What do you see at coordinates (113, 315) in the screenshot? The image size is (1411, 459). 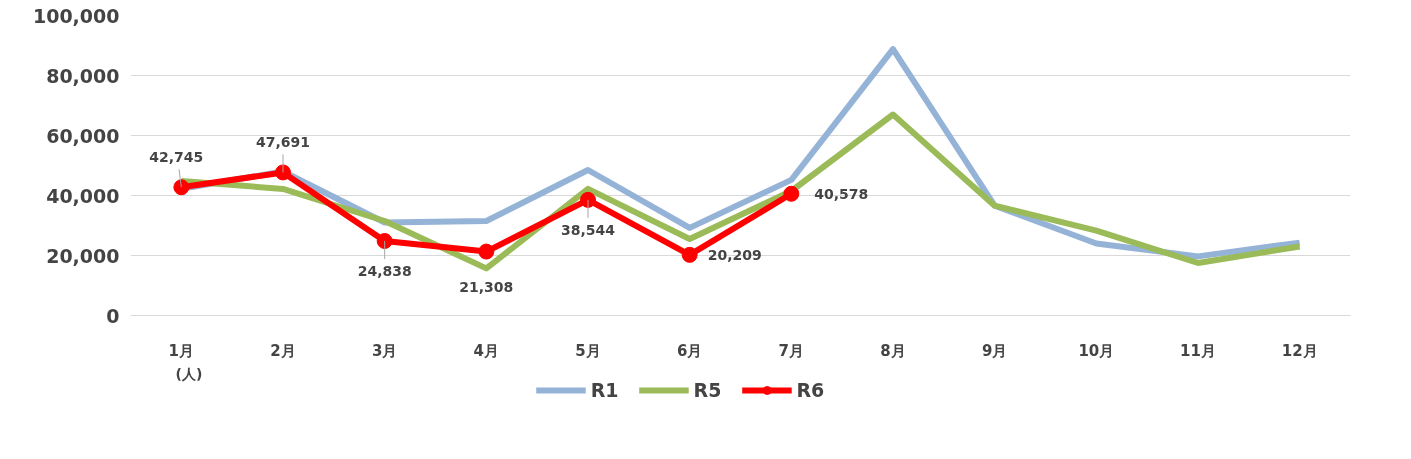 I see `y-tick-label: 0` at bounding box center [113, 315].